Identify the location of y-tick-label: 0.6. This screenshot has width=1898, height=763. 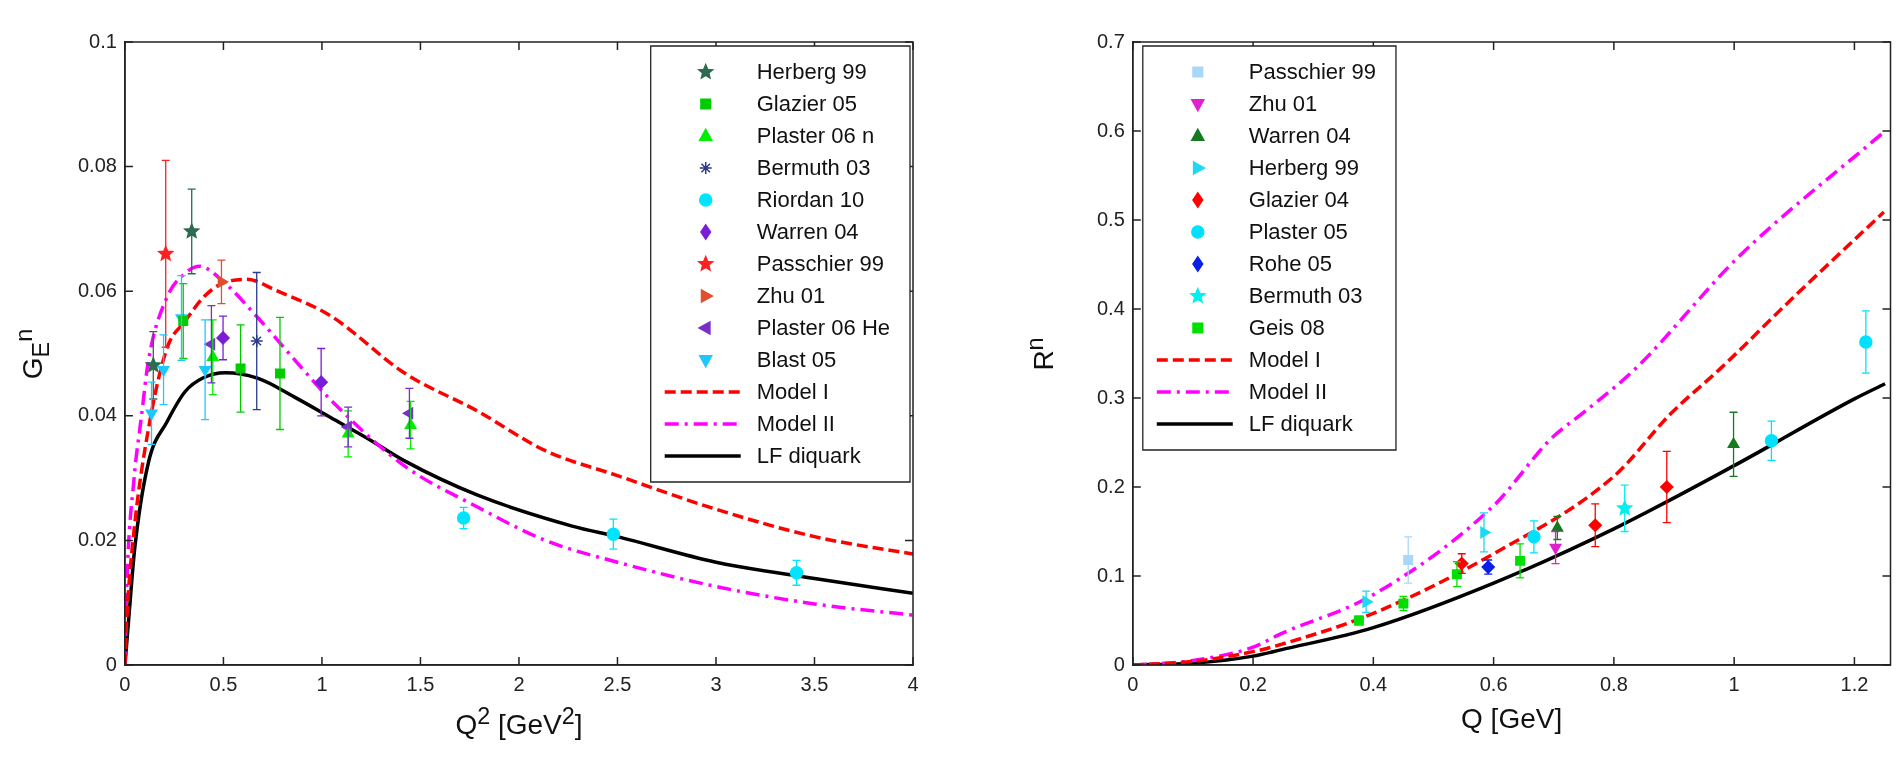
(1110, 129).